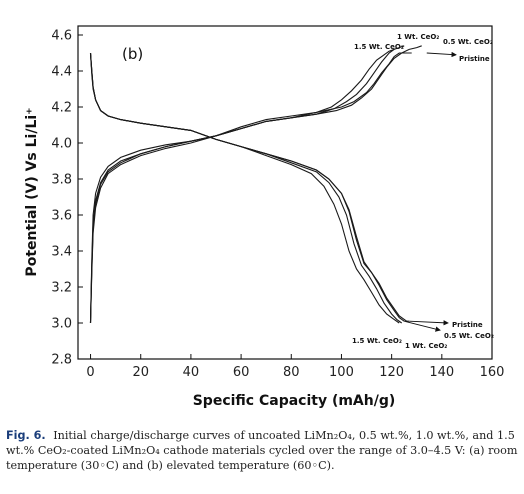  I want to click on y-axis-ticks: 2.8 3.0 3.2 3.4 3.6 3.8 4.0 4.2 4.4 4.6, so click(67, 198).